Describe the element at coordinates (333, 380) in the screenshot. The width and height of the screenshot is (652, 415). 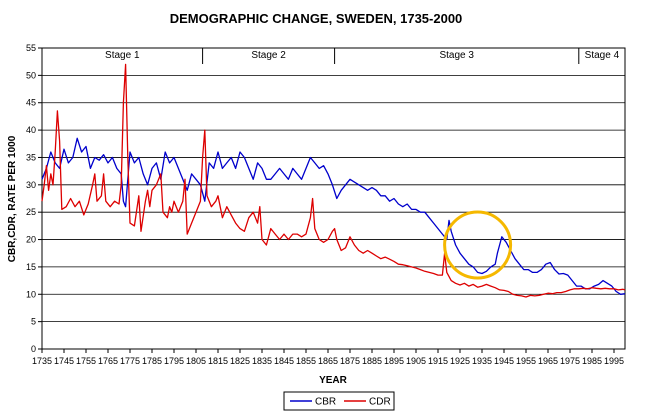
I see `x-axis-label: YEAR` at that location.